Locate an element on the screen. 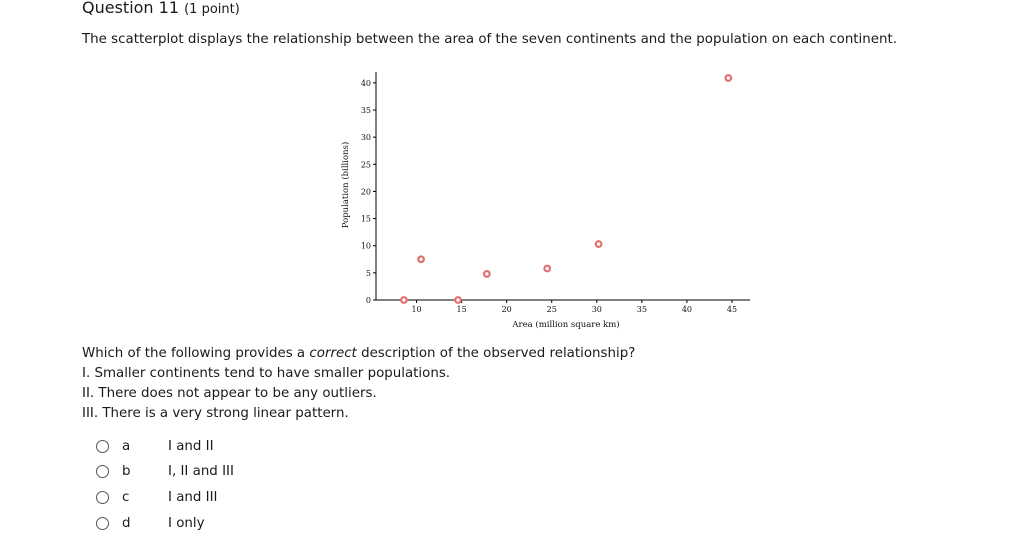 This screenshot has height=552, width=1024. x-tick-label: 45 is located at coordinates (732, 309).